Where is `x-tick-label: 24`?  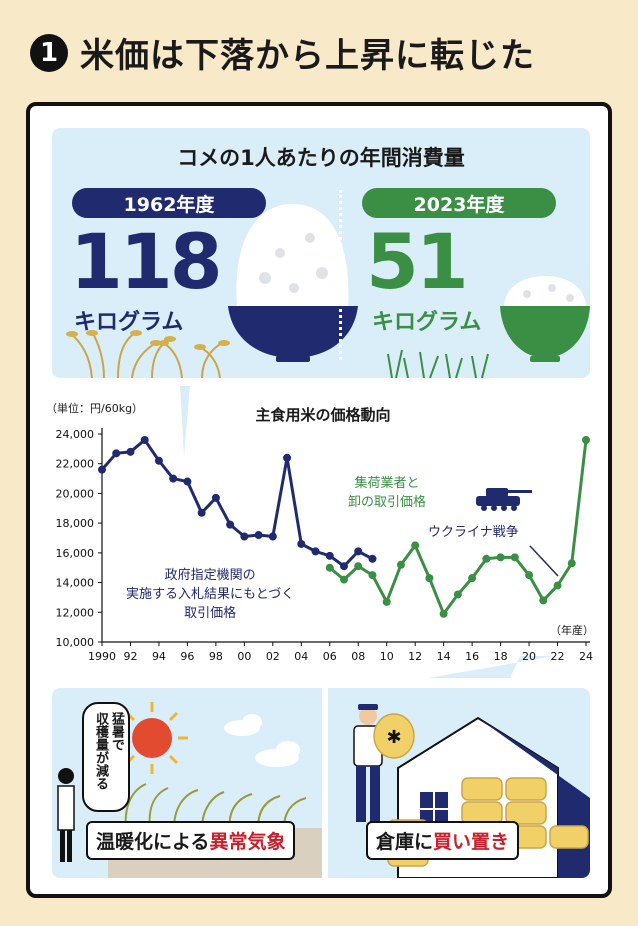
x-tick-label: 24 is located at coordinates (586, 656).